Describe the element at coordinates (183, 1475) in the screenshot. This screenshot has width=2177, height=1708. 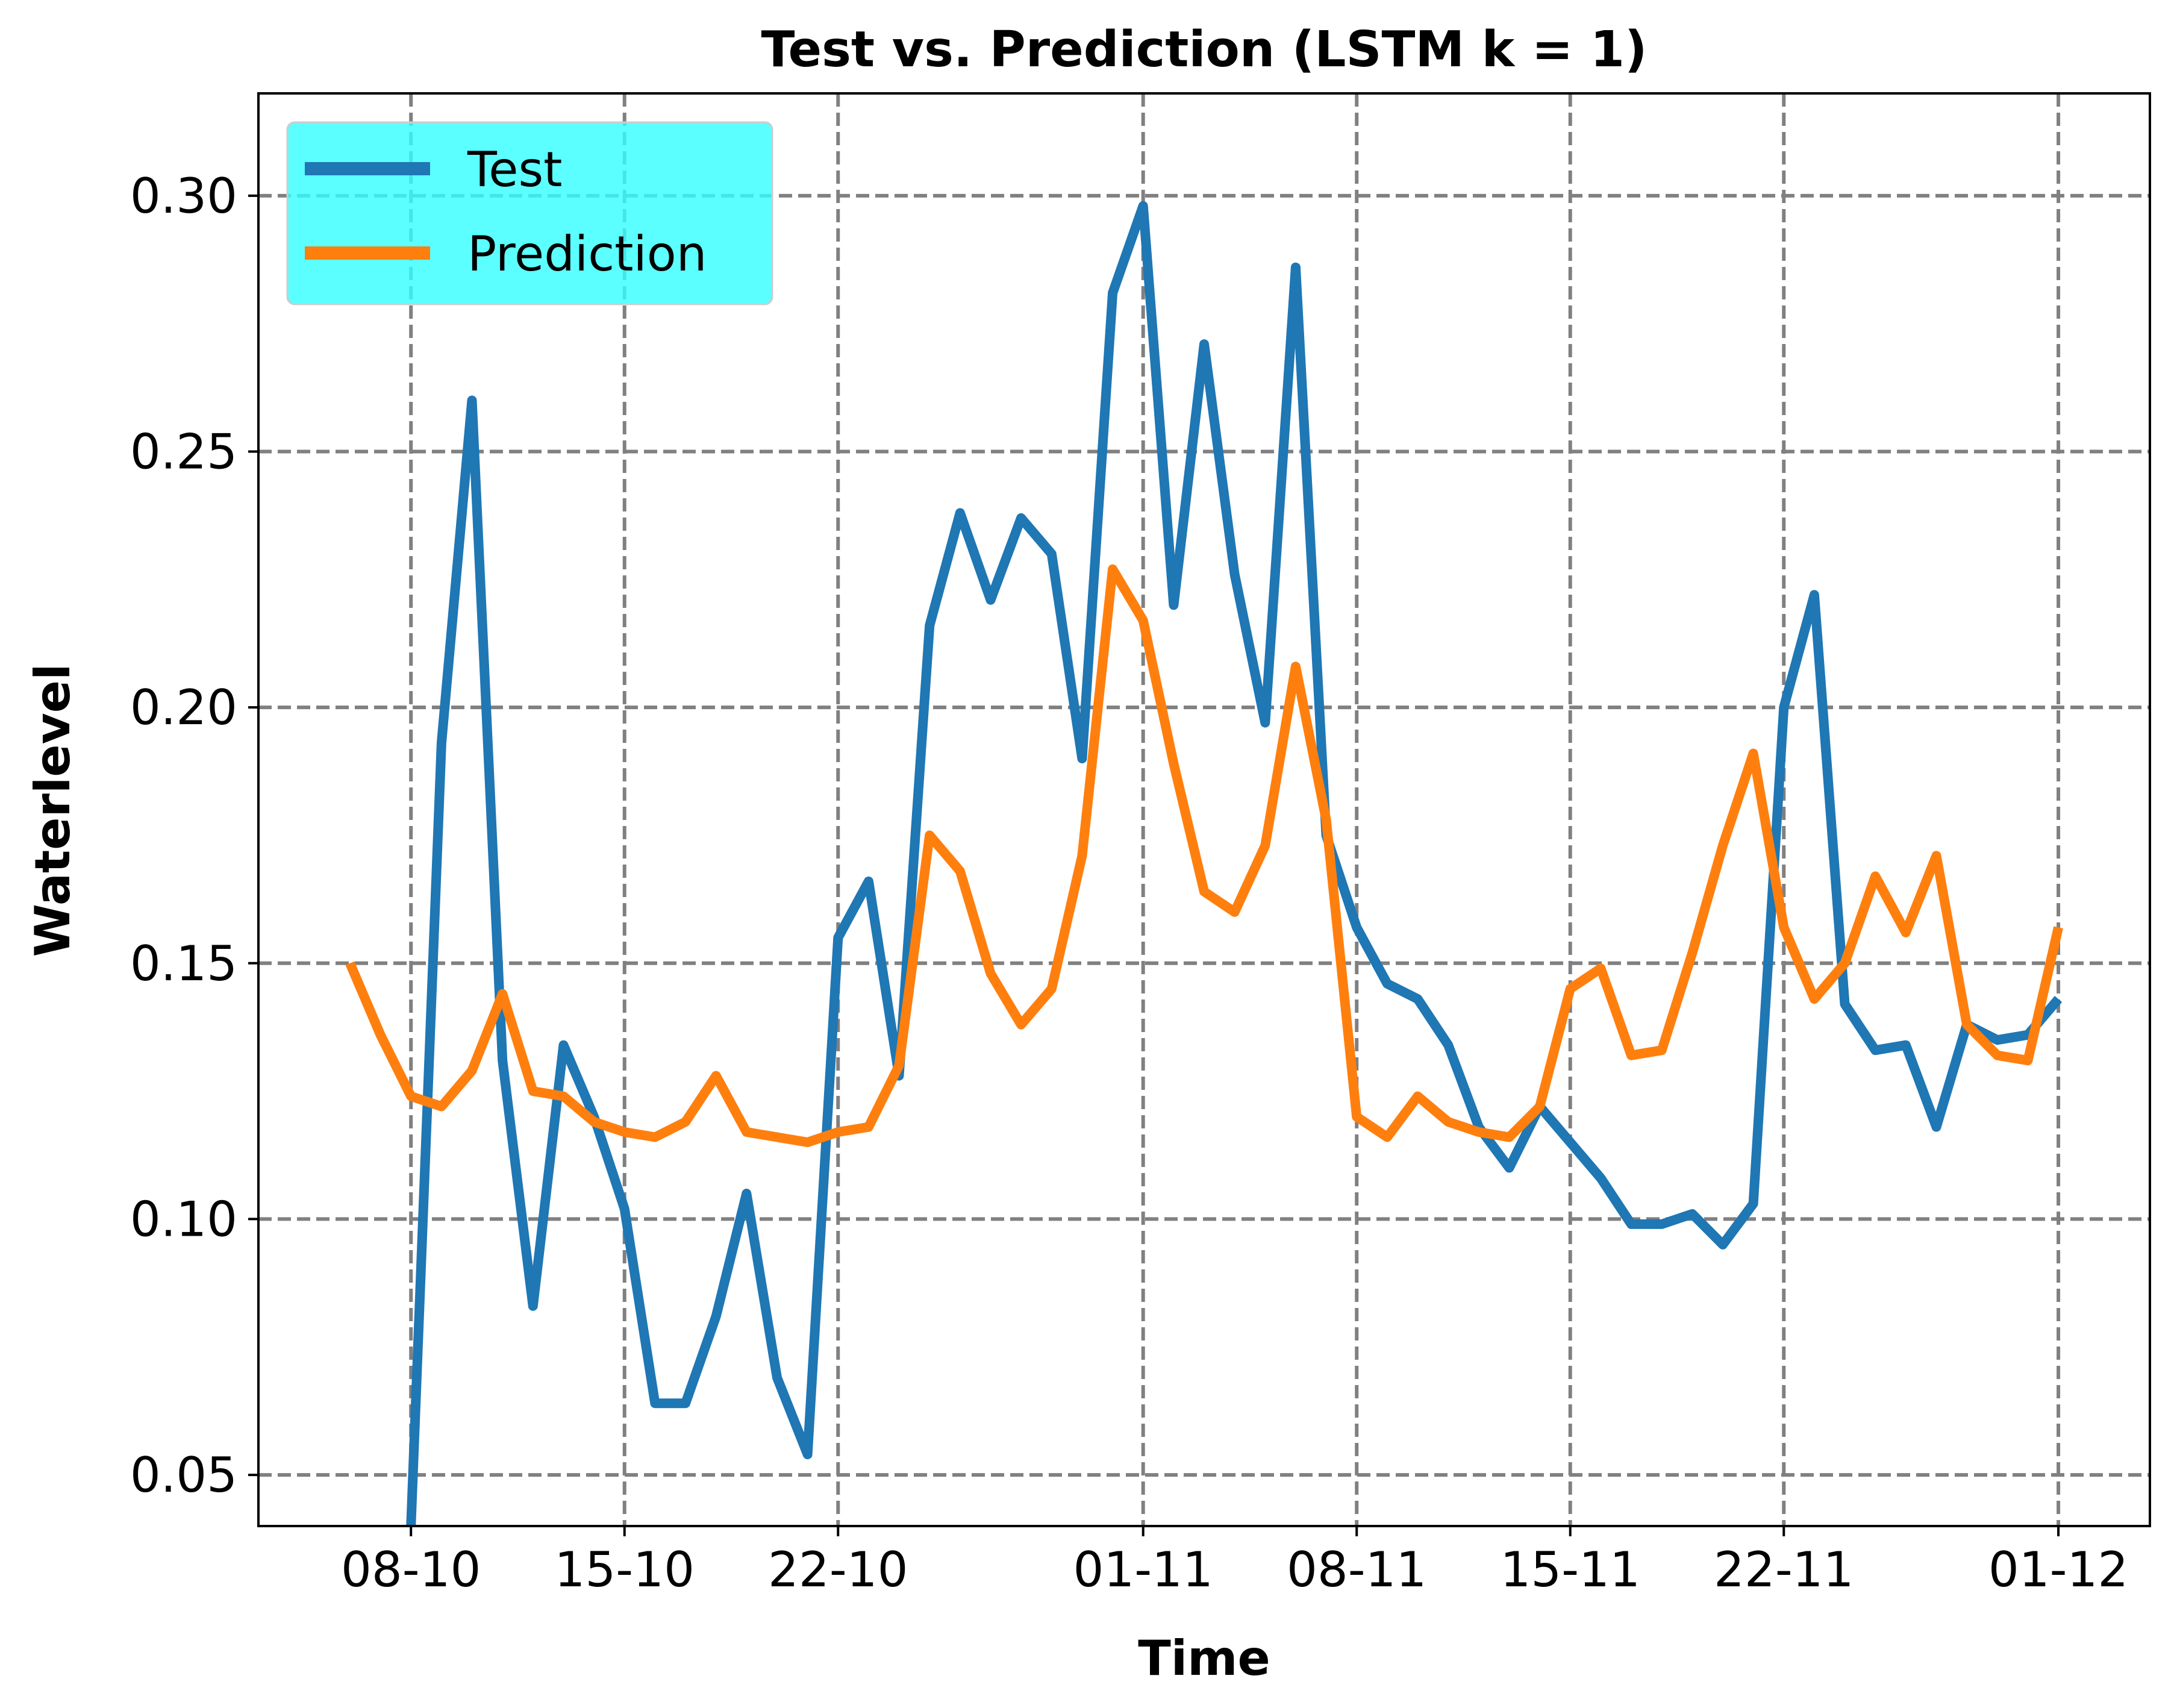
I see `y-tick-label: 0.05` at that location.